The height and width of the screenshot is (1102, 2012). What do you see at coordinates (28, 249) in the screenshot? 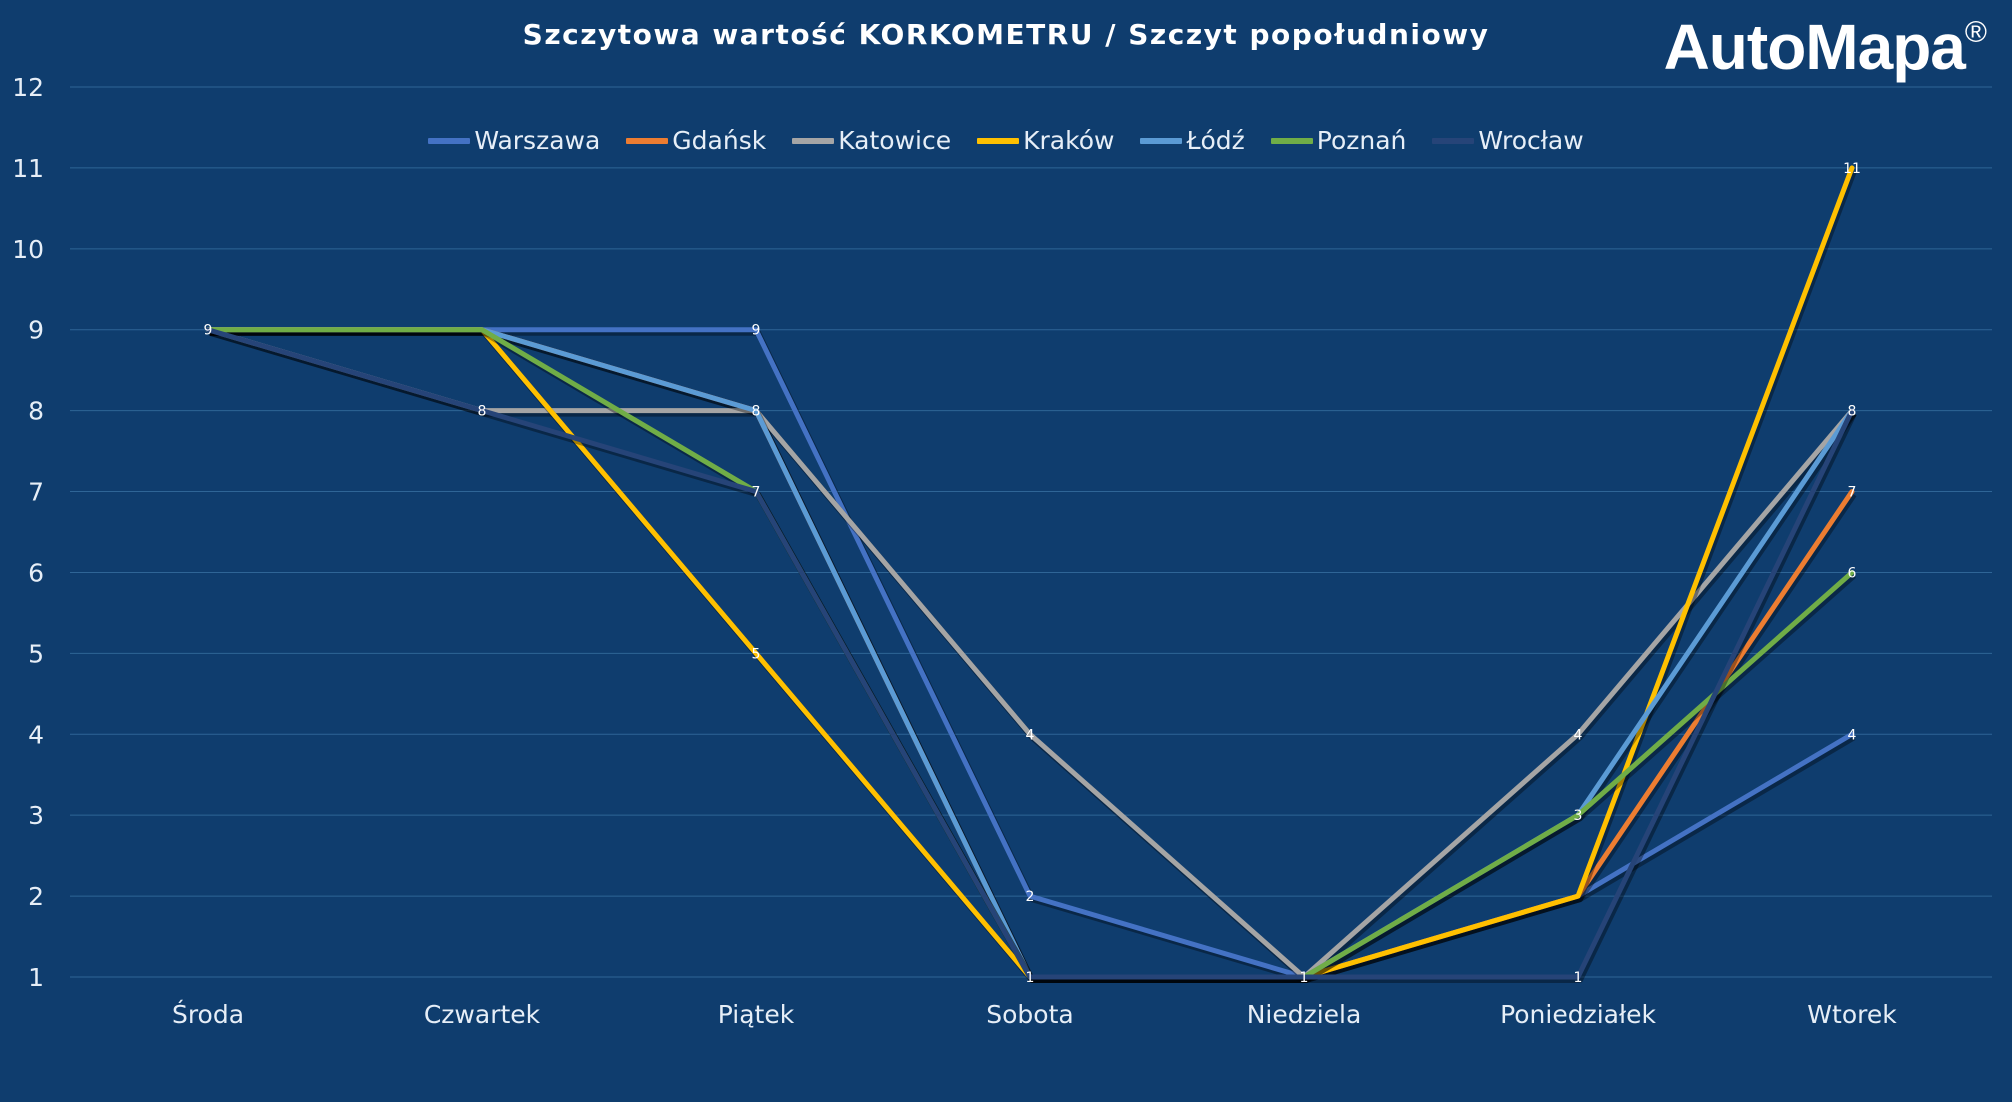
I see `y-tick-label: 10` at bounding box center [28, 249].